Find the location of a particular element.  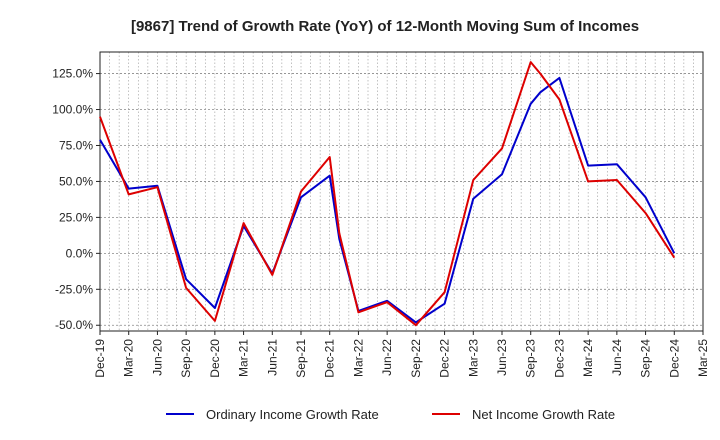

x-tick-label: Dec-19 is located at coordinates (100, 358).